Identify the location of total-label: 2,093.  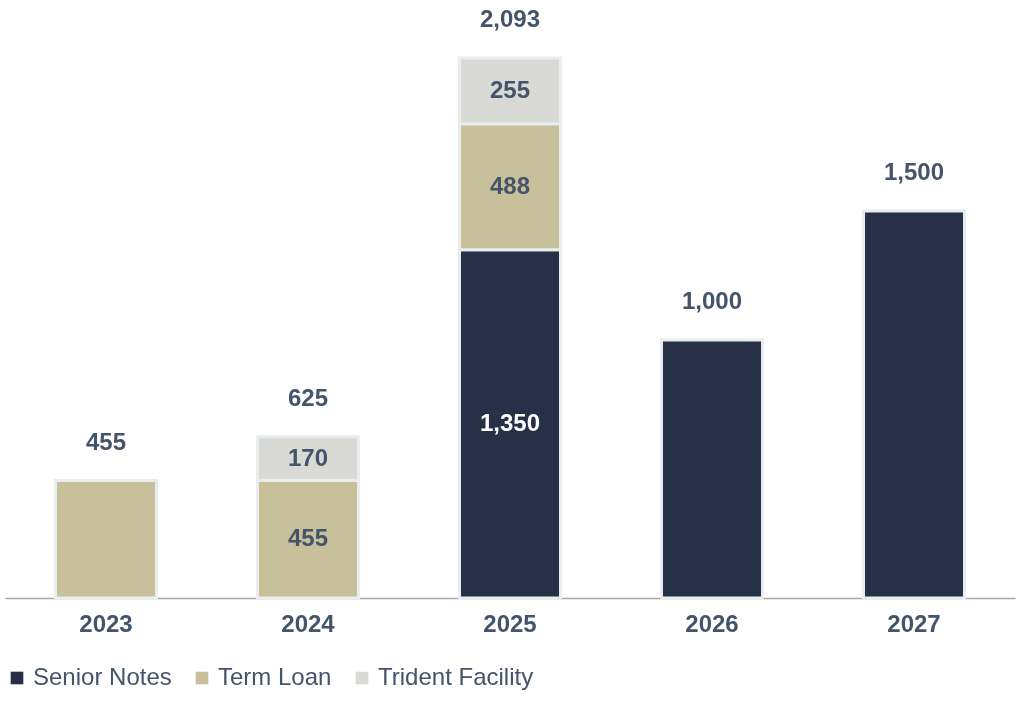
(510, 18).